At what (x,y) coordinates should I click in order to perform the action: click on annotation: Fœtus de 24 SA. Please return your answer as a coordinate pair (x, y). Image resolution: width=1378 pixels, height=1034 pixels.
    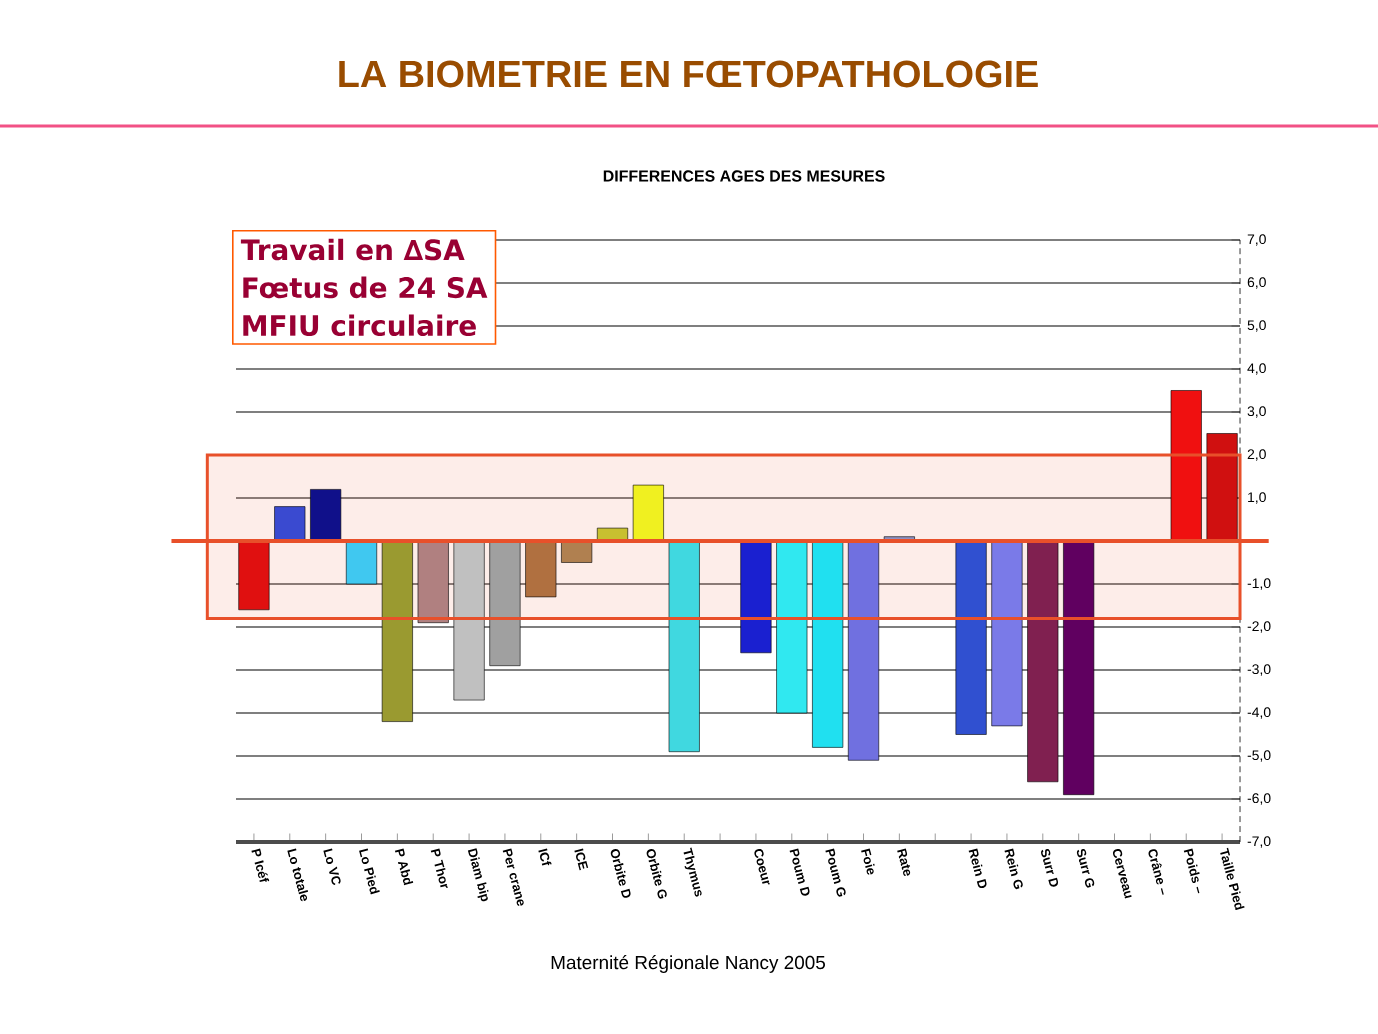
    Looking at the image, I should click on (365, 287).